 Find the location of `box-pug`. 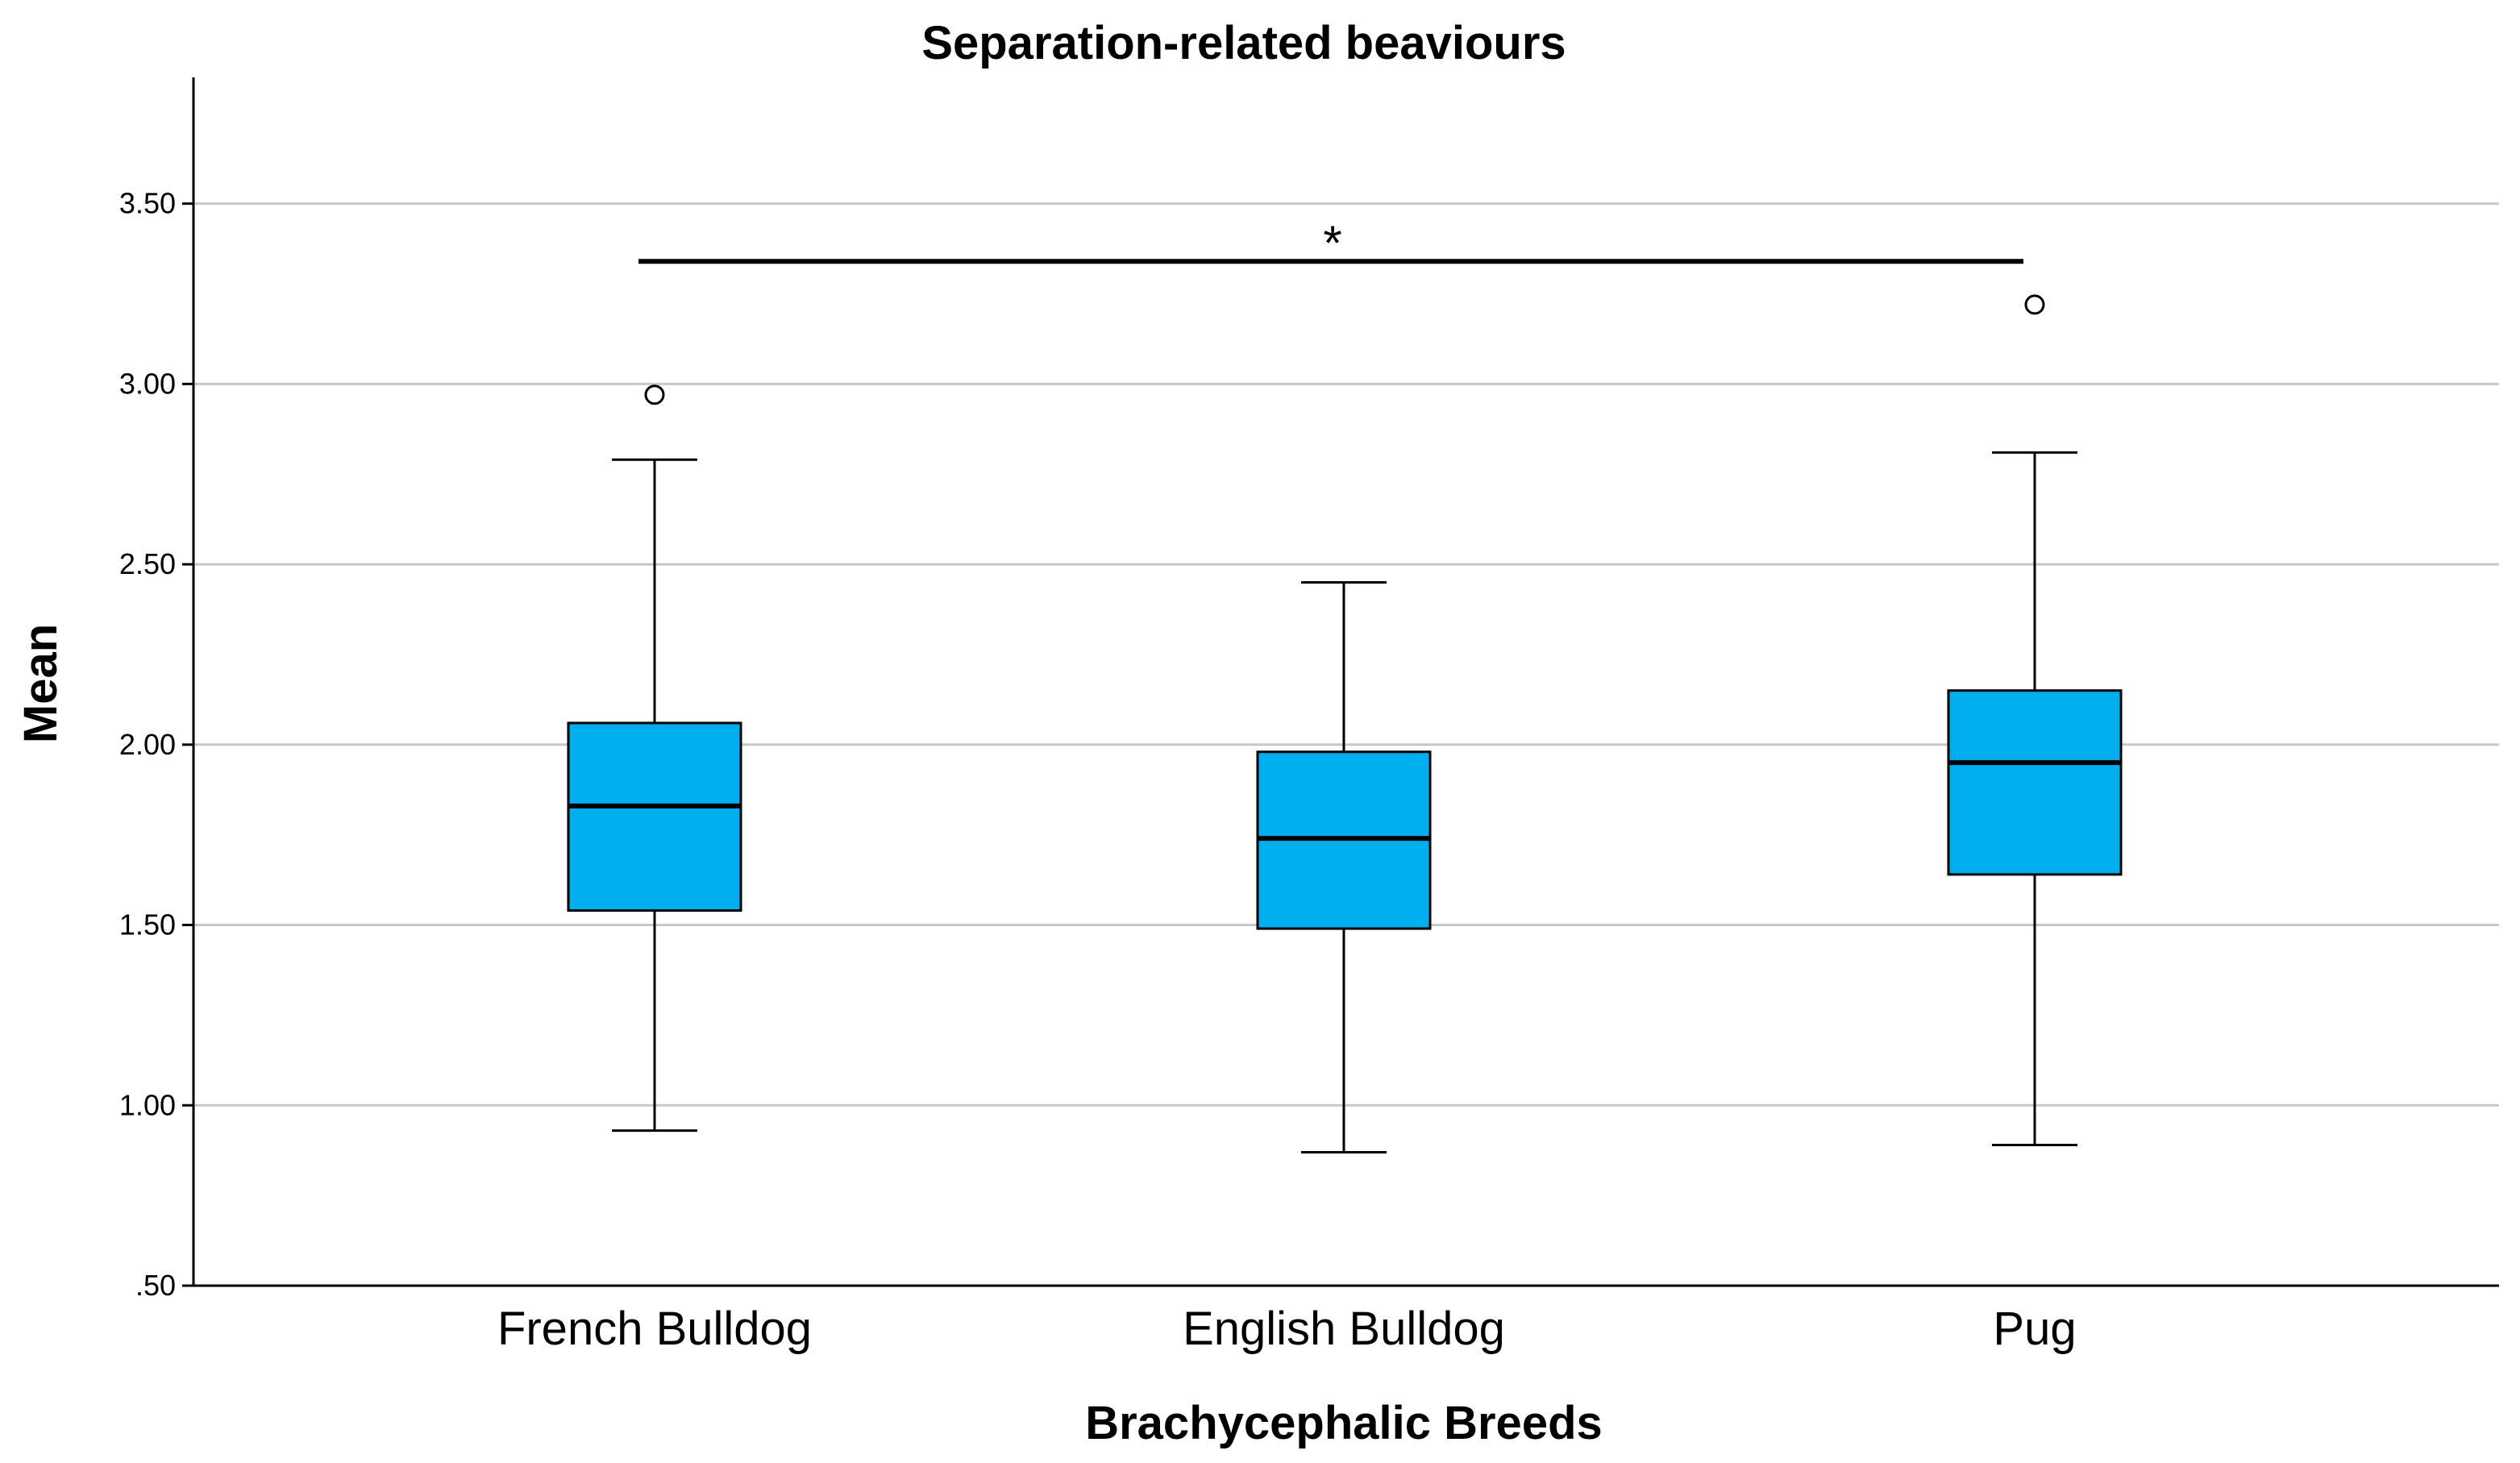

box-pug is located at coordinates (2035, 720).